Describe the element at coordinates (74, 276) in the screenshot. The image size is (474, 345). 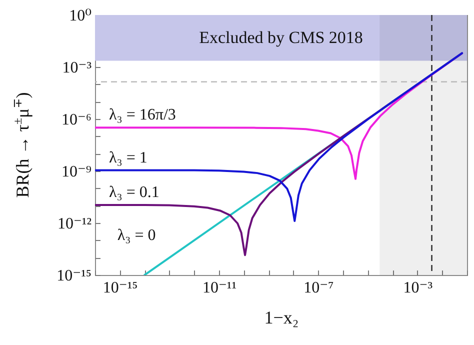
I see `y-tick-label: 10⁻¹⁵` at that location.